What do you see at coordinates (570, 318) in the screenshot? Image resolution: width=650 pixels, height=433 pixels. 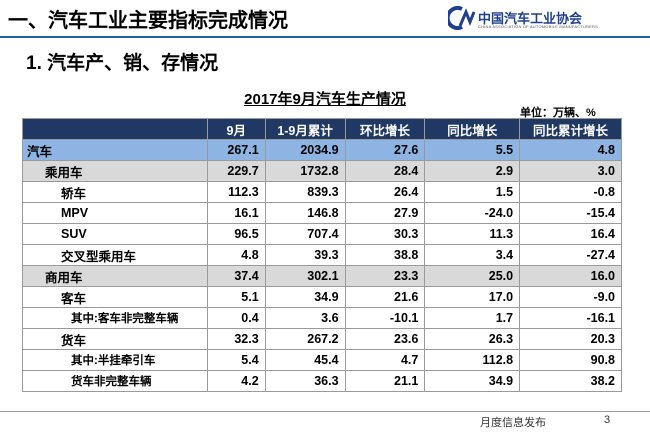 I see `value-cell: -16.1` at bounding box center [570, 318].